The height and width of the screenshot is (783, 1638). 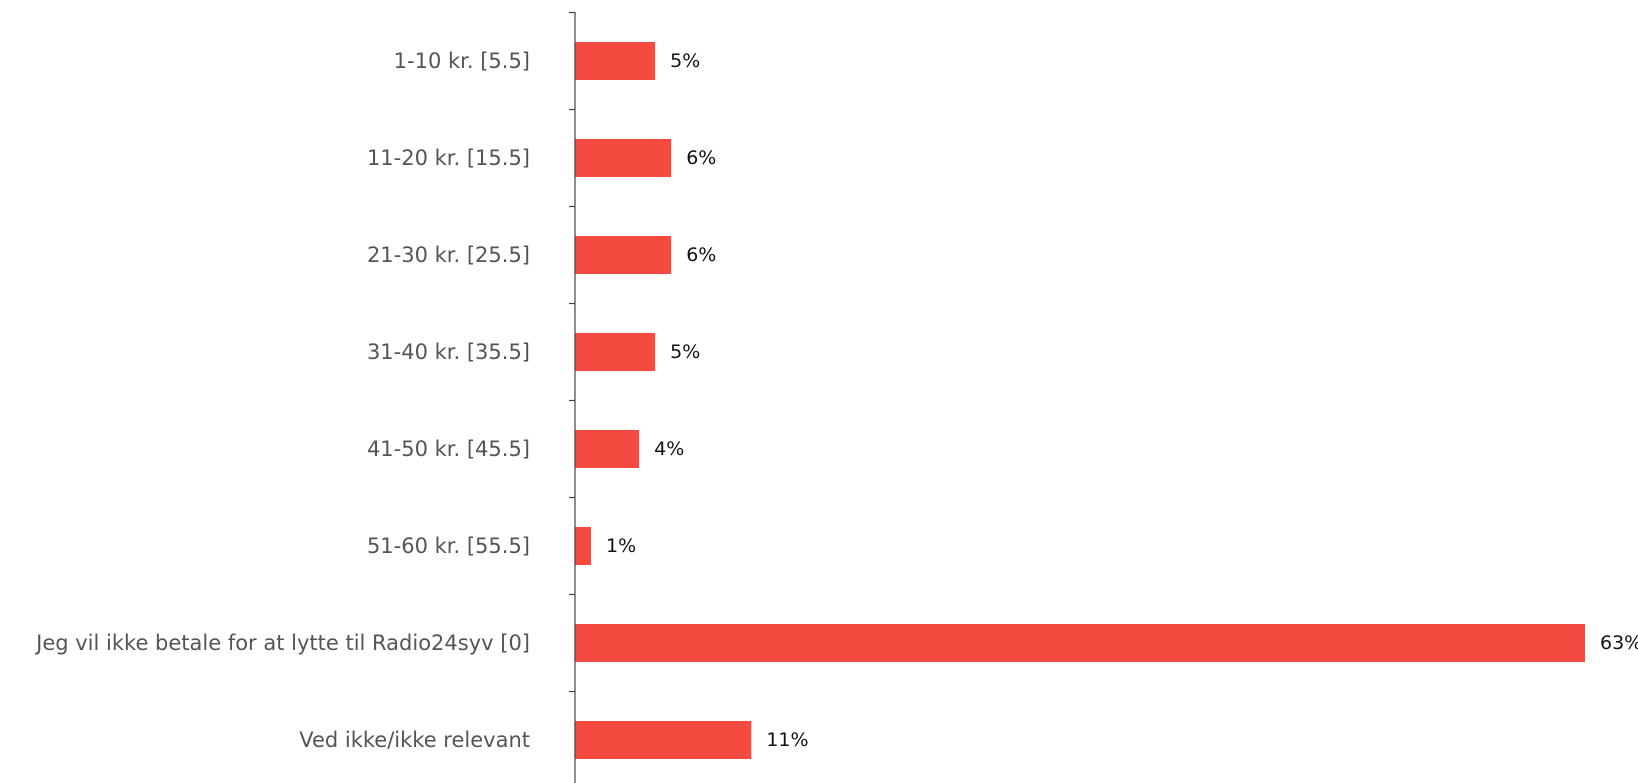 What do you see at coordinates (448, 255) in the screenshot?
I see `category-label: 21-30 kr. [25.5]` at bounding box center [448, 255].